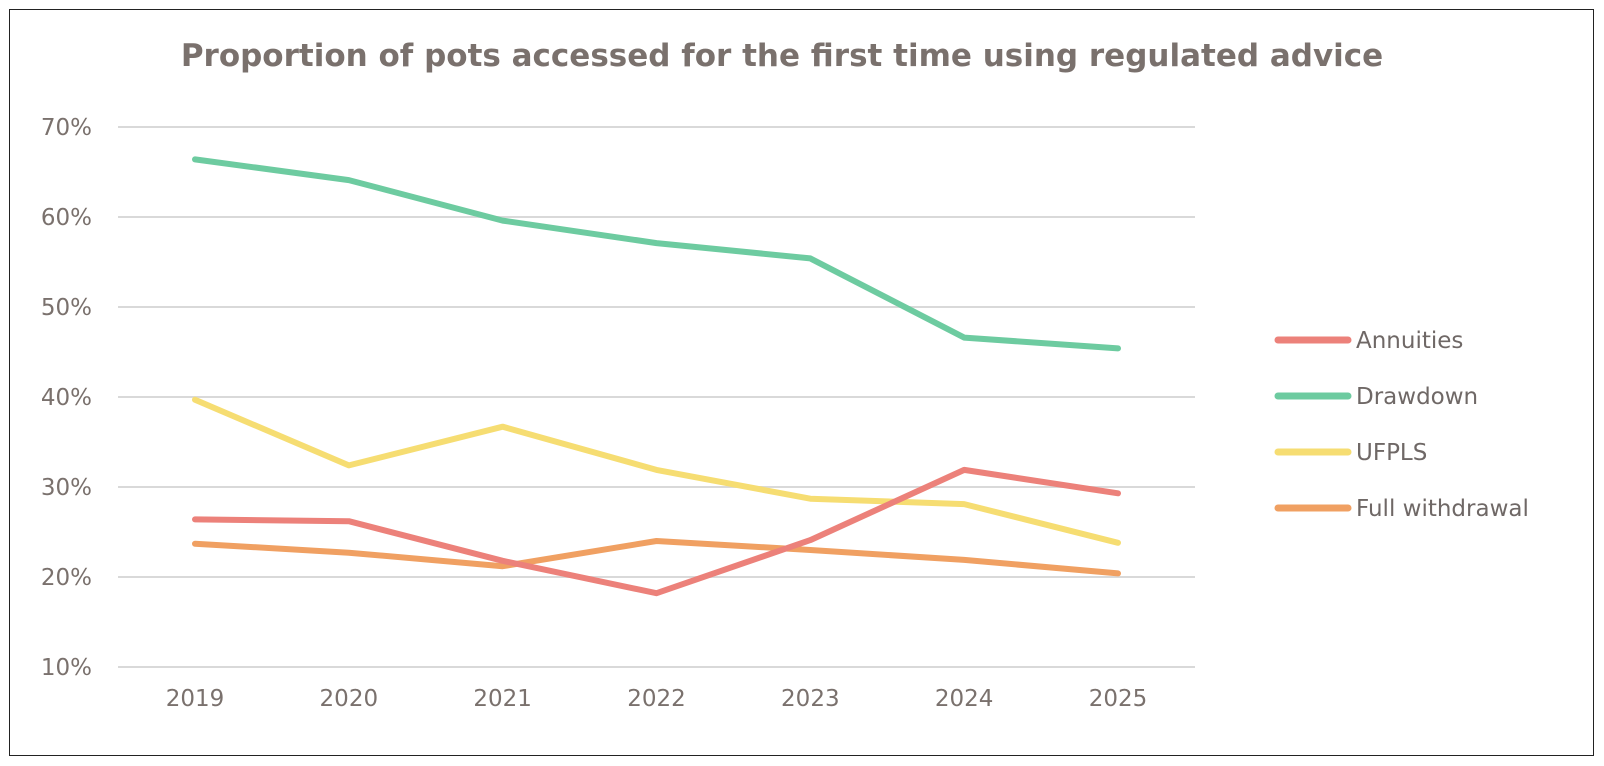 The image size is (1604, 766). Describe the element at coordinates (1442, 509) in the screenshot. I see `legend-label: Full withdrawal` at that location.